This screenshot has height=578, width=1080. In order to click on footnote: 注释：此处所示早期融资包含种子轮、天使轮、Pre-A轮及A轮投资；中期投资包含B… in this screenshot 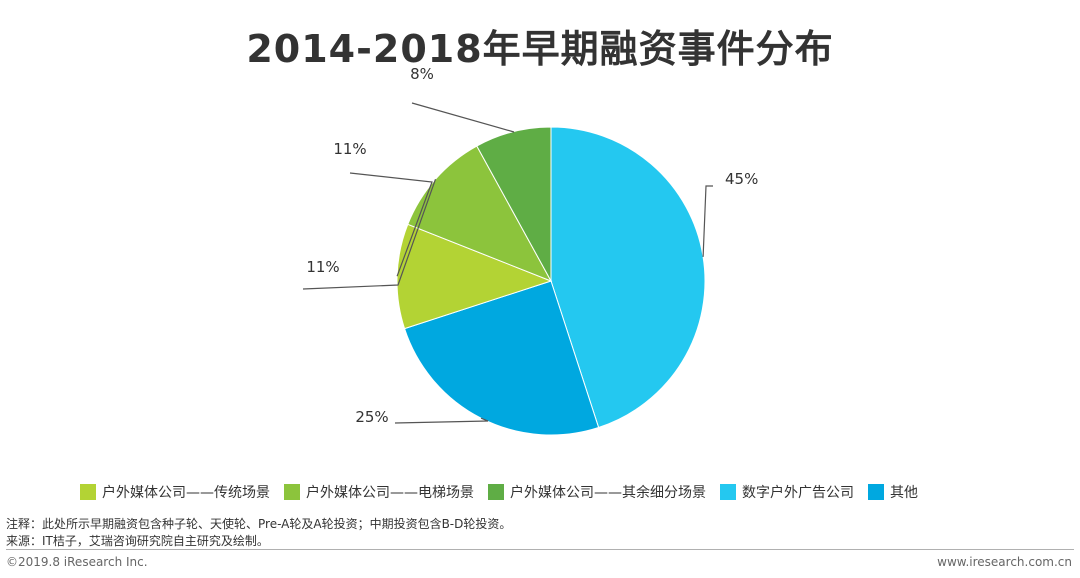, I will do `click(259, 524)`.